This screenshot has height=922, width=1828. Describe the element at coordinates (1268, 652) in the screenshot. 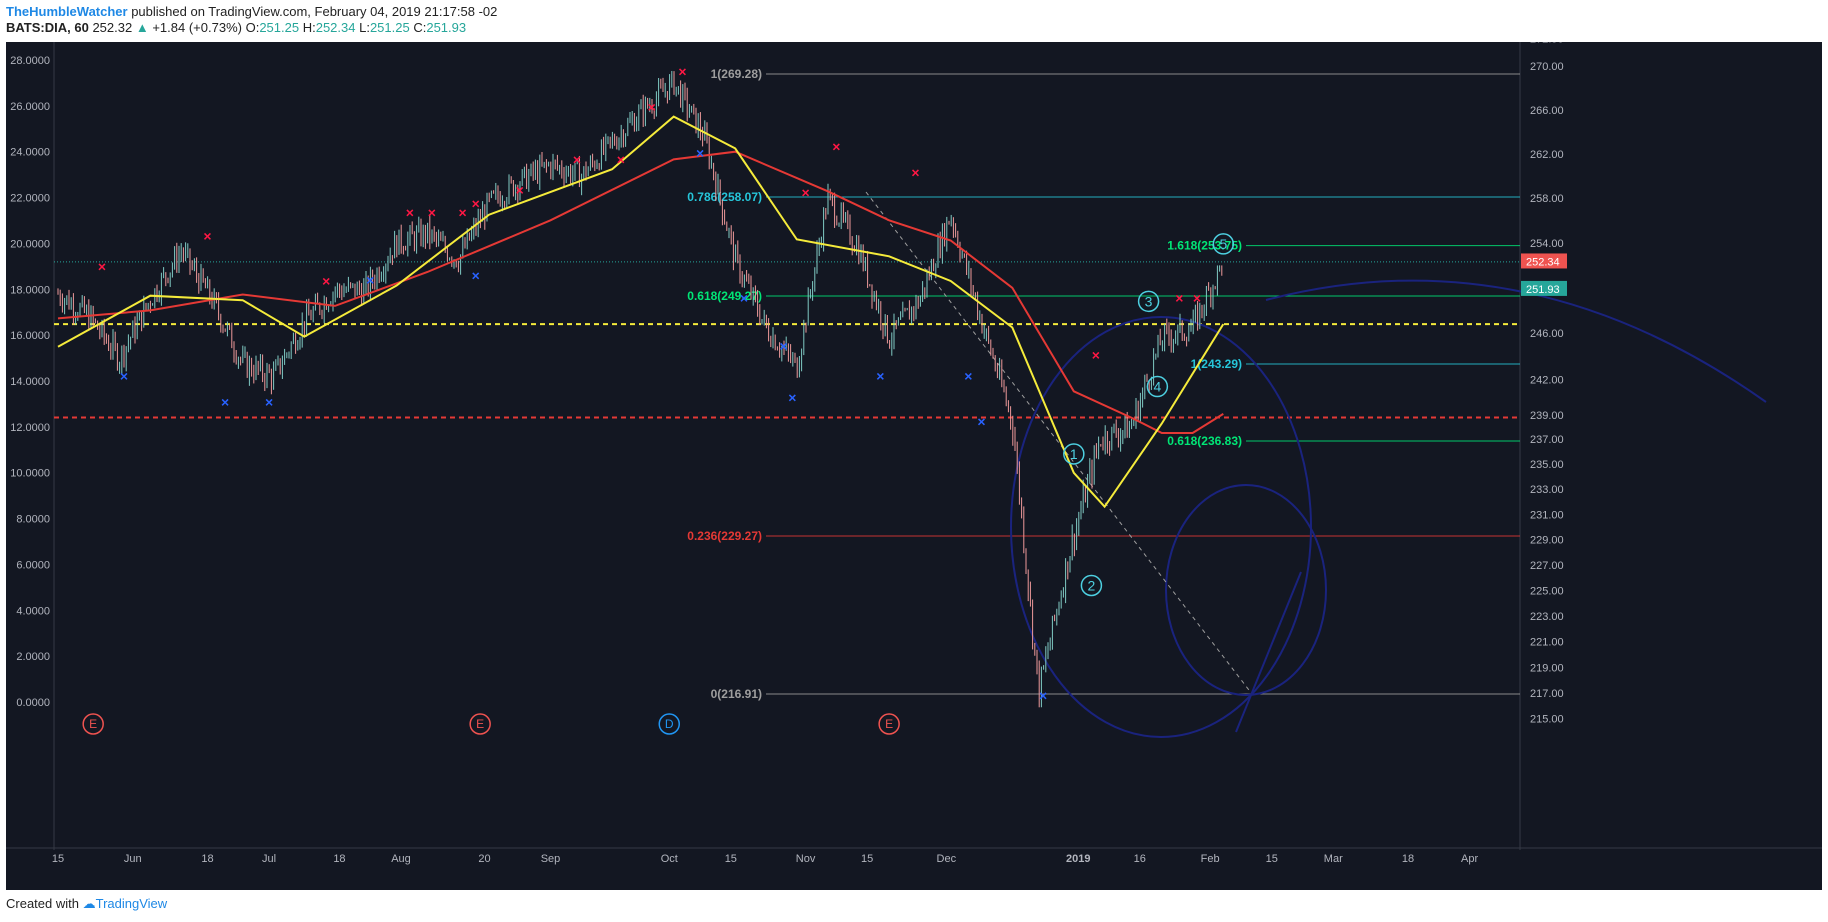

I see `fan-line` at that location.